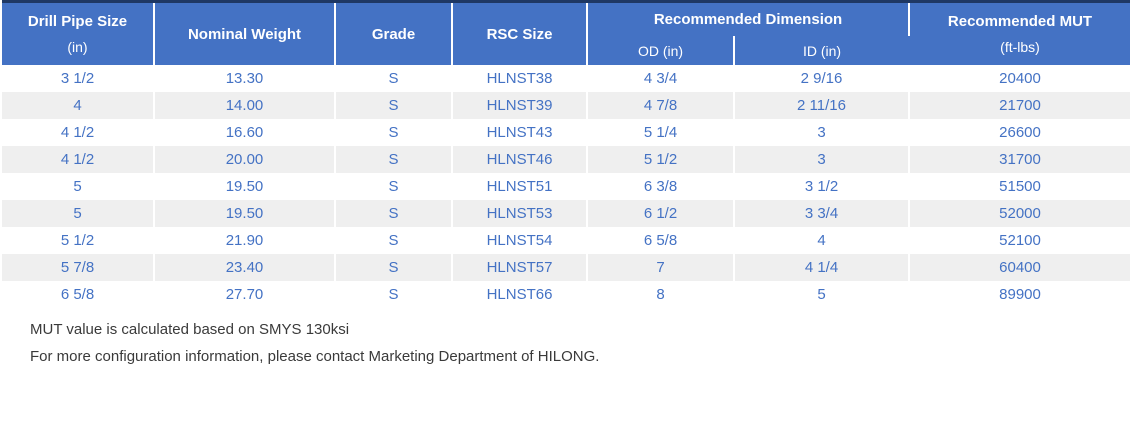 The height and width of the screenshot is (425, 1134). I want to click on cell-mut: 31700, so click(1019, 159).